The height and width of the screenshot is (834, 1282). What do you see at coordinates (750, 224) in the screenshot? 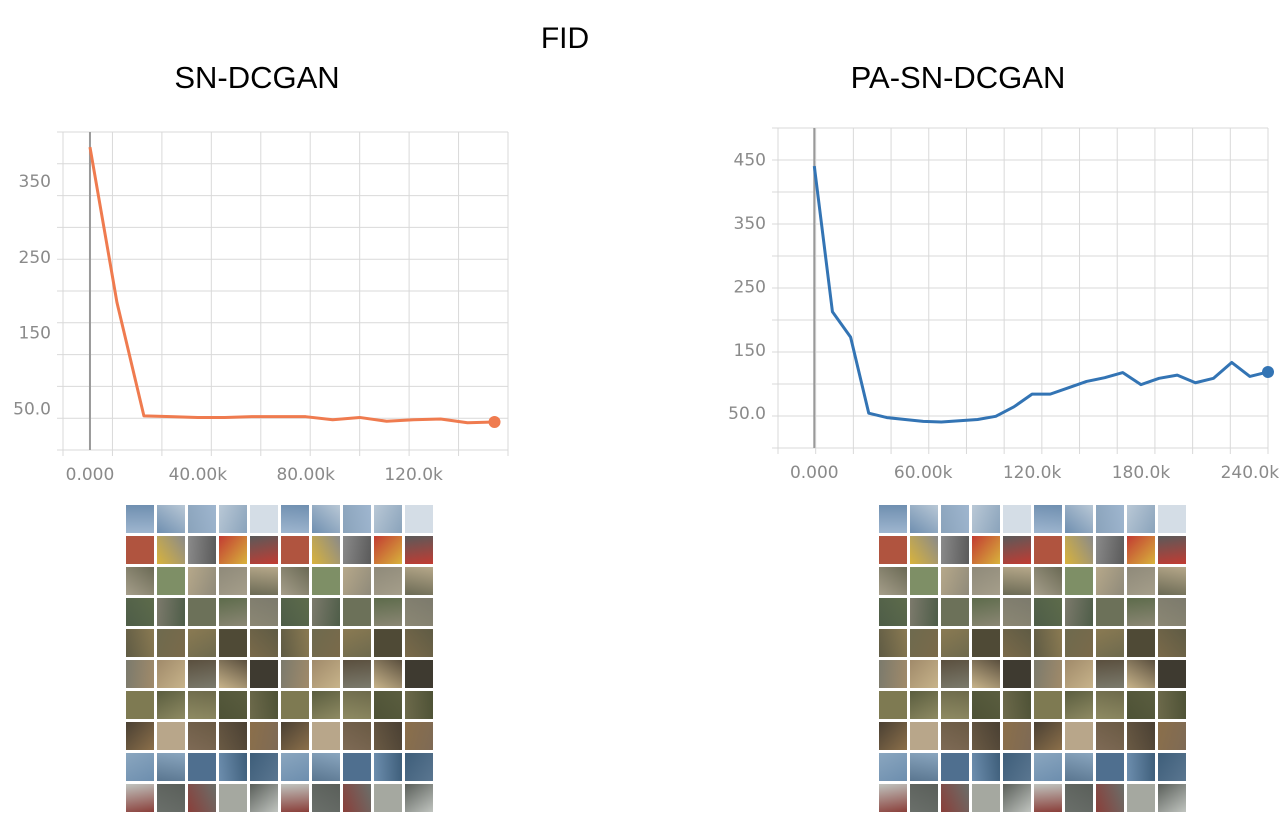
I see `y-tick-label: 350` at bounding box center [750, 224].